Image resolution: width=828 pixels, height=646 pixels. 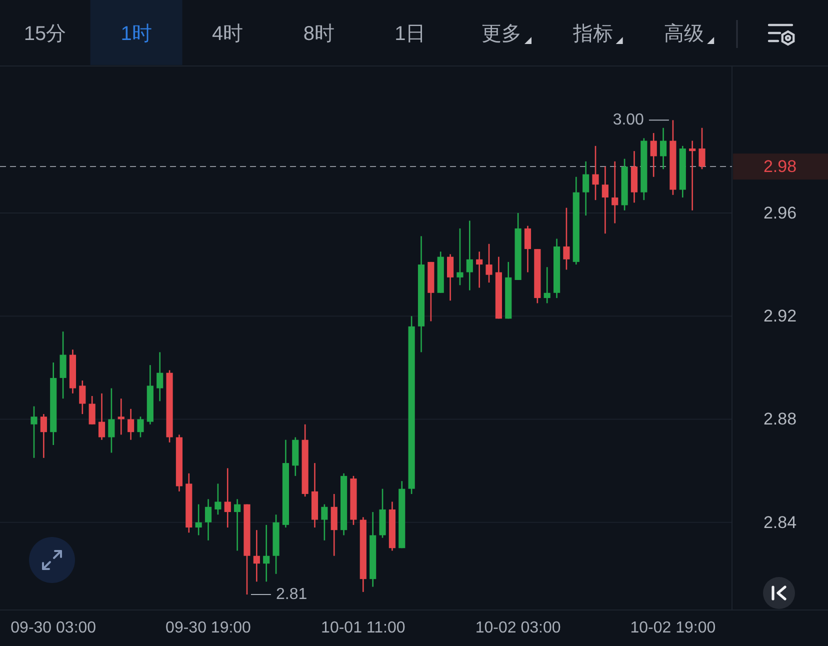 I want to click on y-tick-label: 2.92, so click(x=780, y=316).